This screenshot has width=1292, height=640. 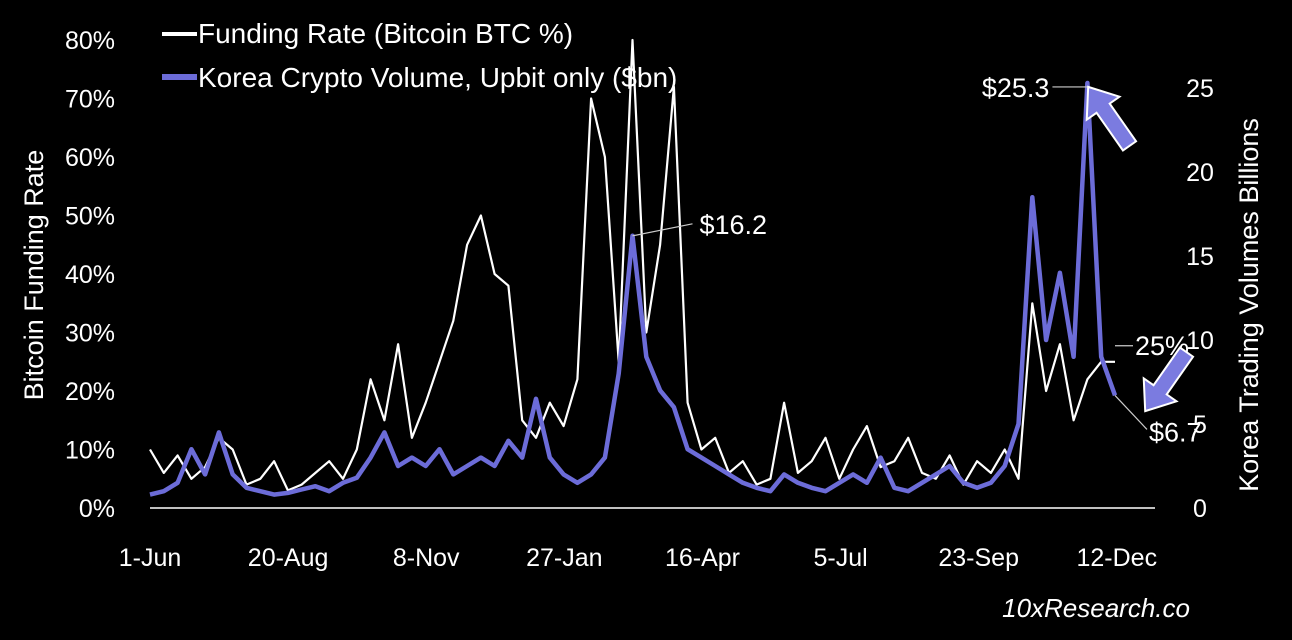 I want to click on right-tick-label: 15, so click(x=1200, y=257).